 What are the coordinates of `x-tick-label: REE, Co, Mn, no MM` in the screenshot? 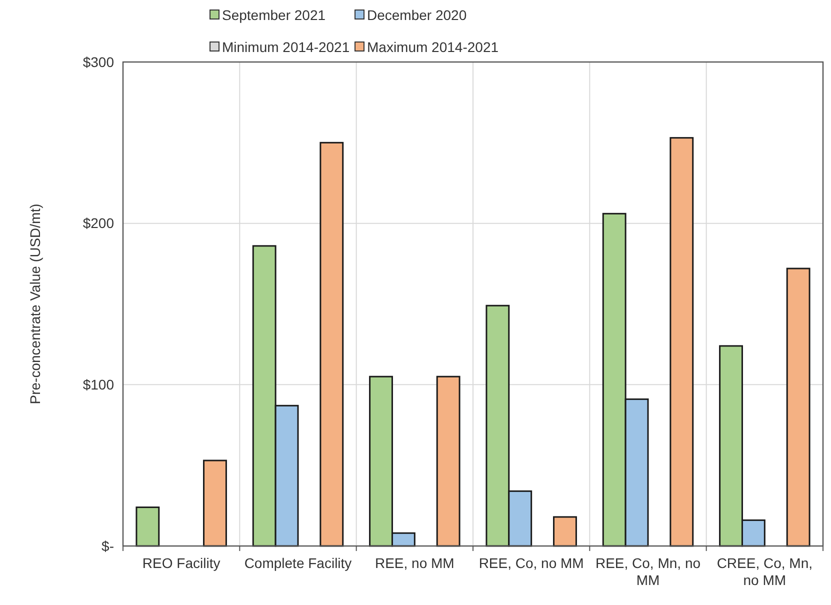 It's located at (648, 571).